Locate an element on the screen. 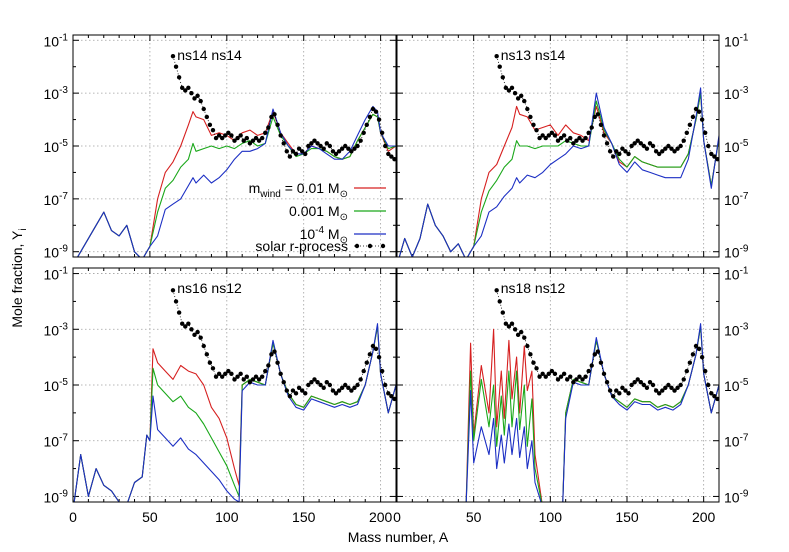  panel-title: ns18 ns12 is located at coordinates (533, 288).